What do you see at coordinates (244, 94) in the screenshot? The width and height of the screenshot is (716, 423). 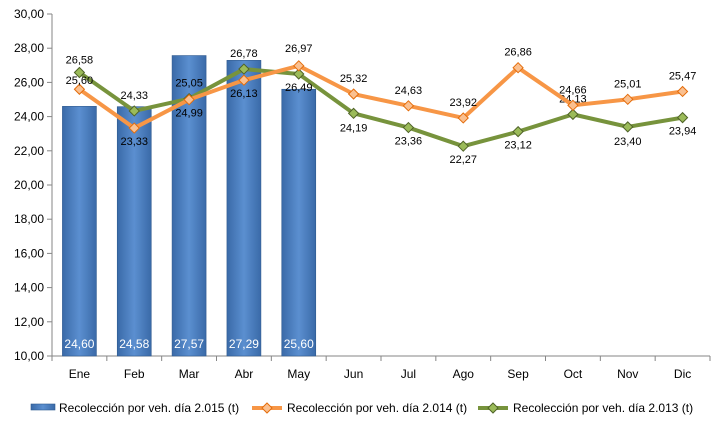 I see `data-value-label: 26,13` at bounding box center [244, 94].